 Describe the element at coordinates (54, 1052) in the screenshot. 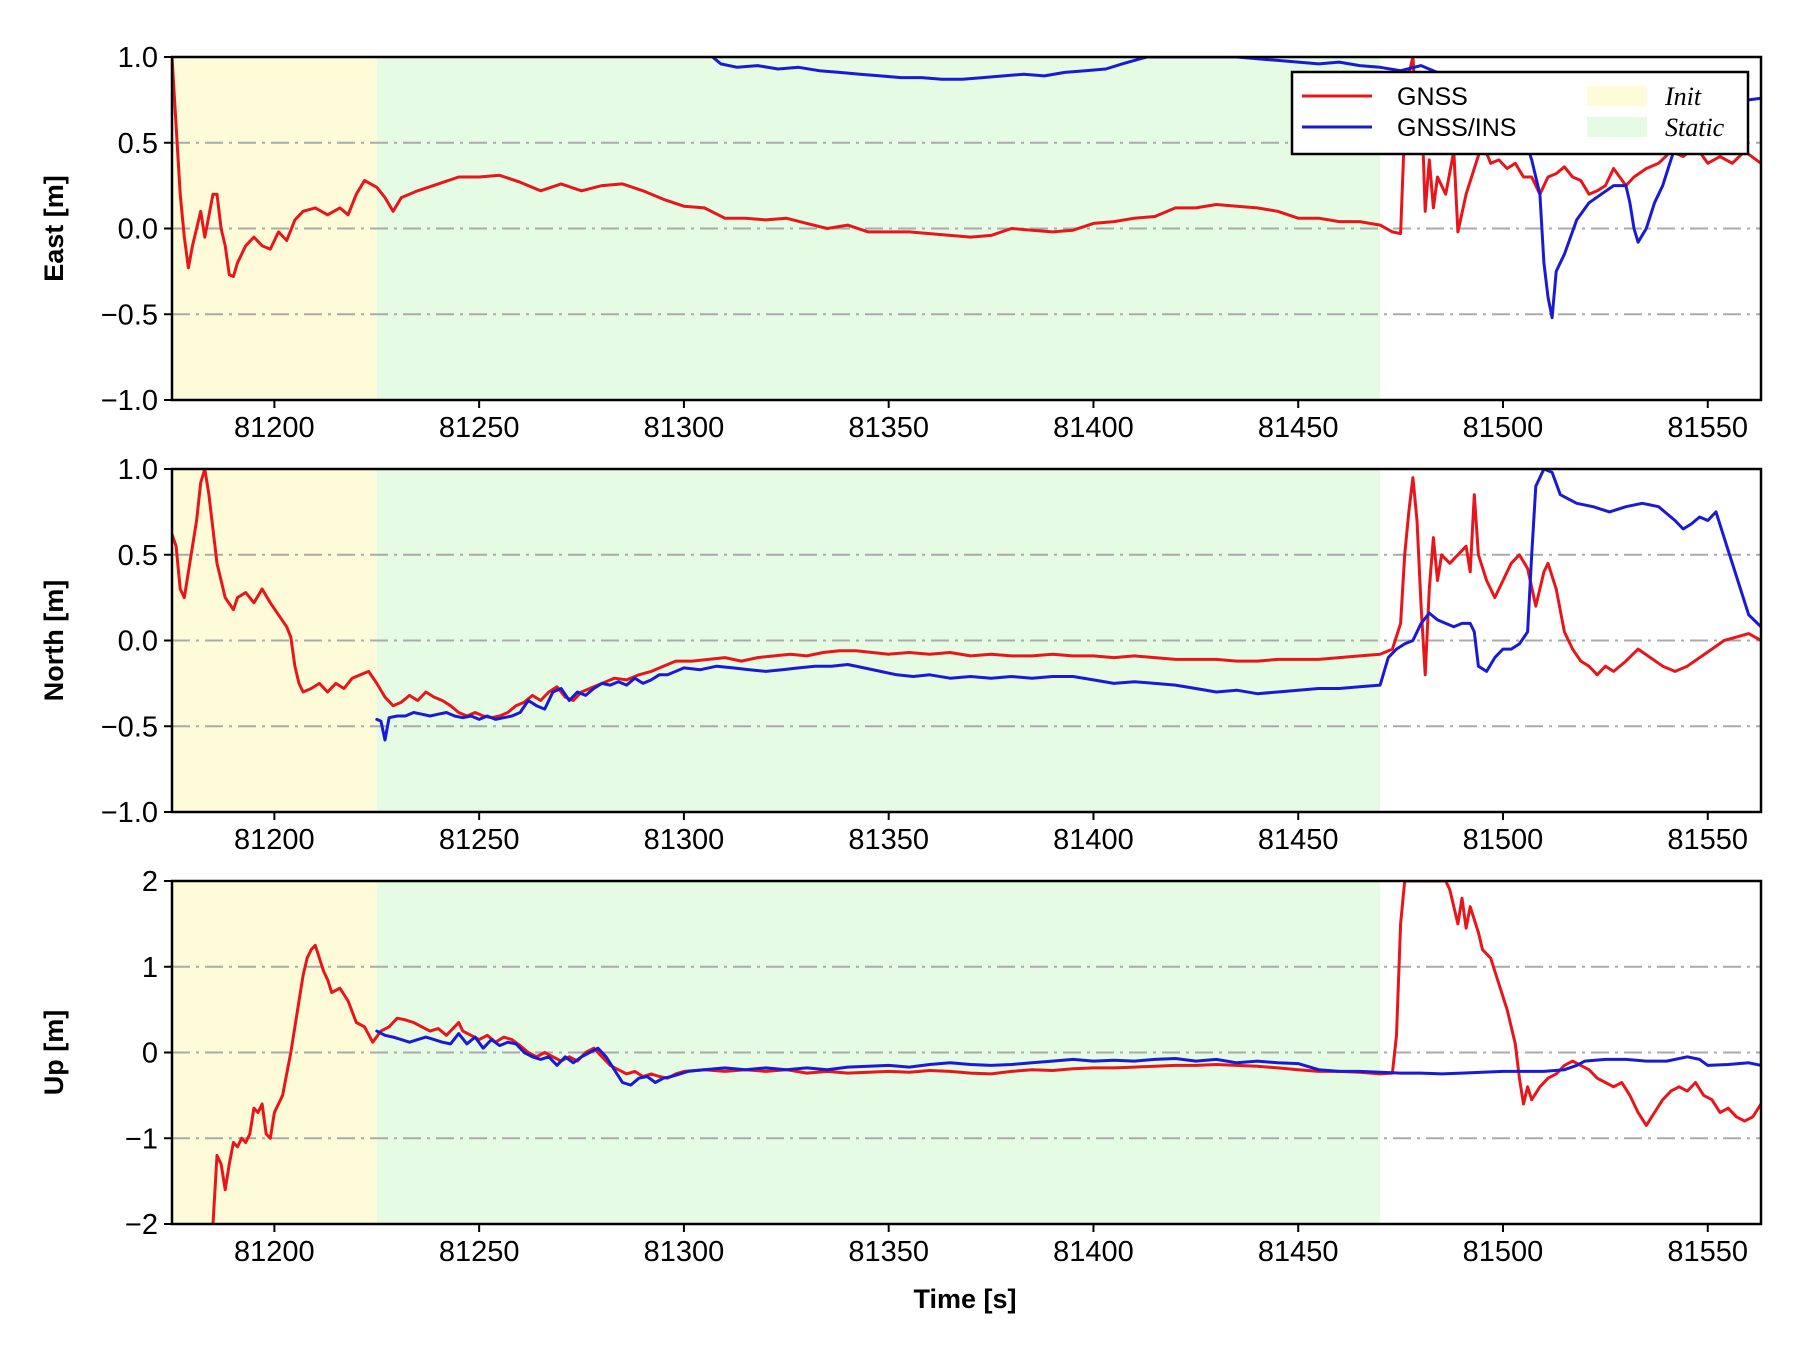

I see `y-axis-label: Up [m]` at that location.